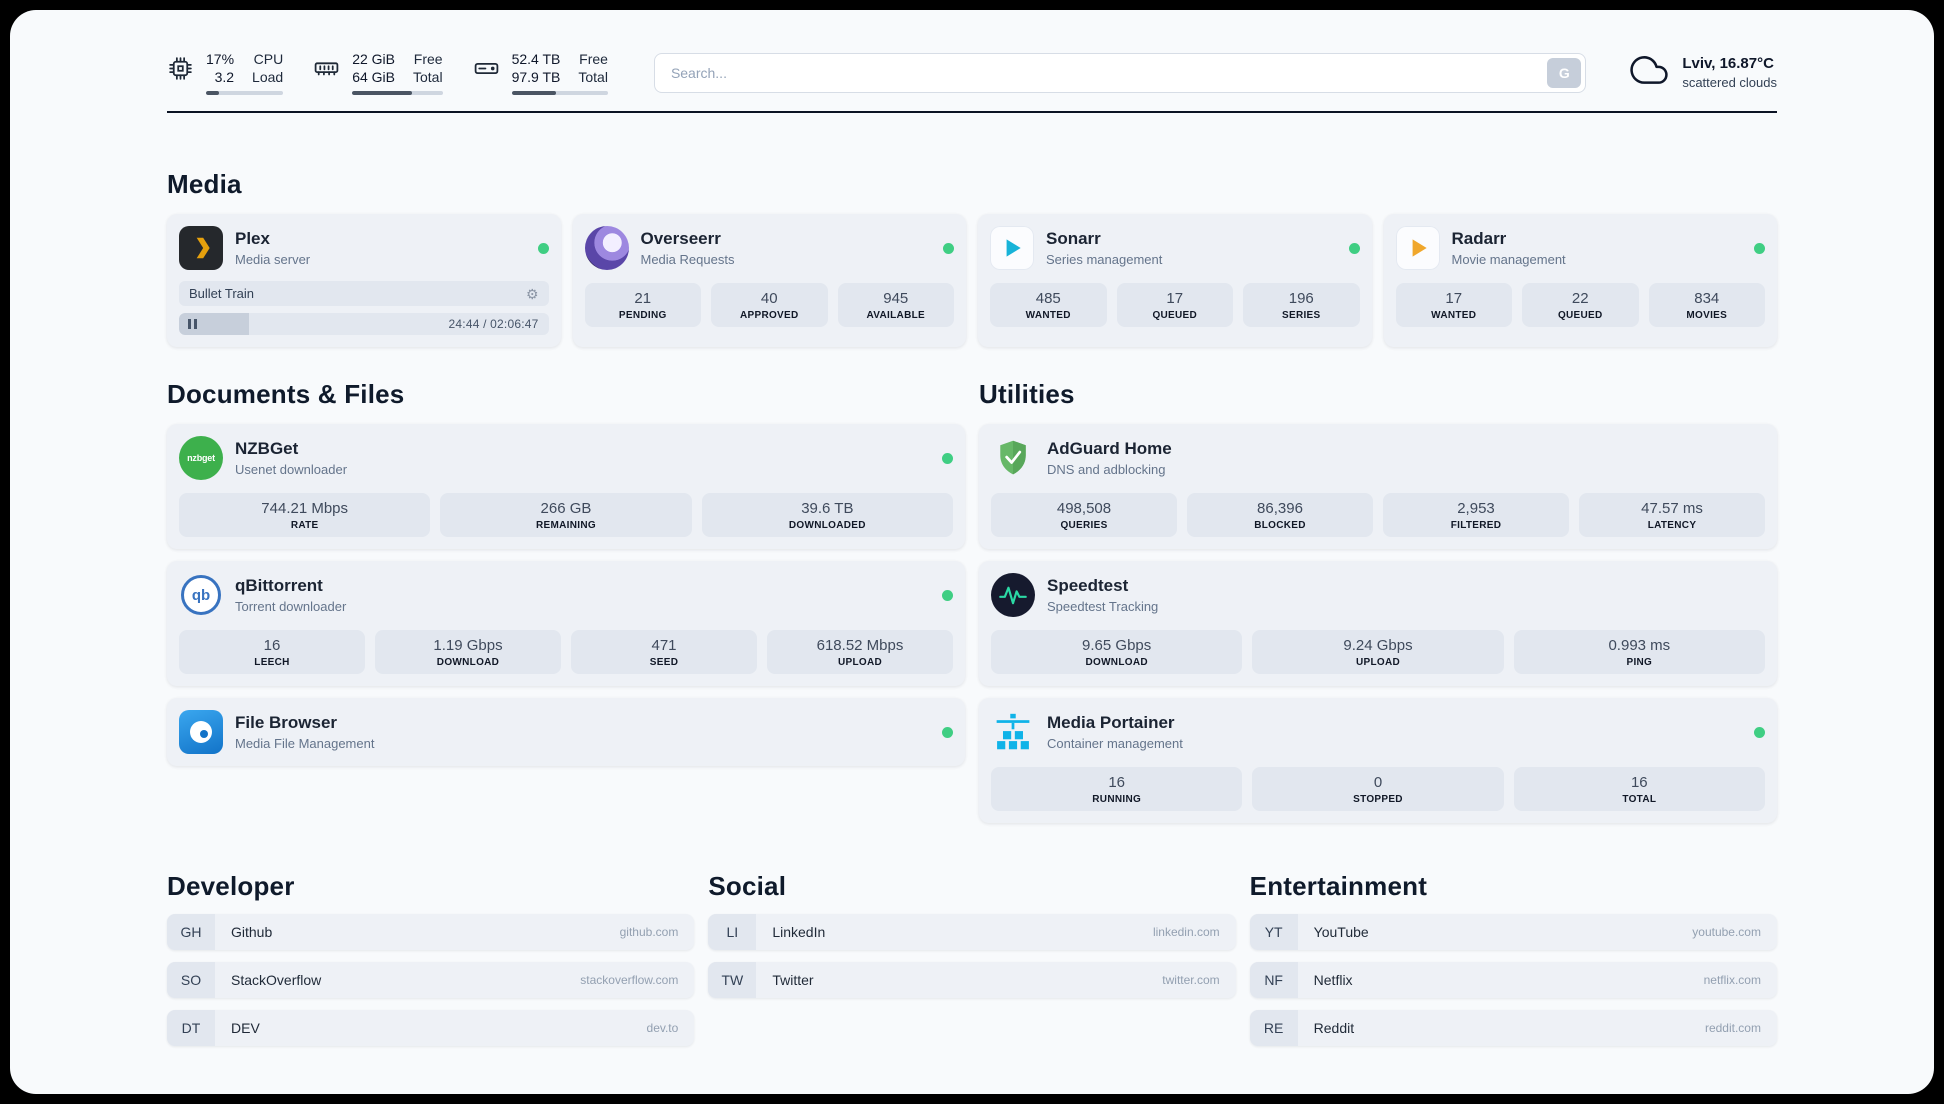 The width and height of the screenshot is (1944, 1104). What do you see at coordinates (769, 315) in the screenshot?
I see `stat-label: APPROVED` at bounding box center [769, 315].